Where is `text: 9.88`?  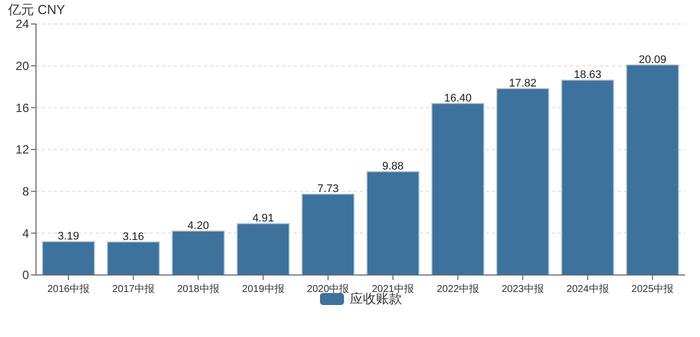 text: 9.88 is located at coordinates (393, 166).